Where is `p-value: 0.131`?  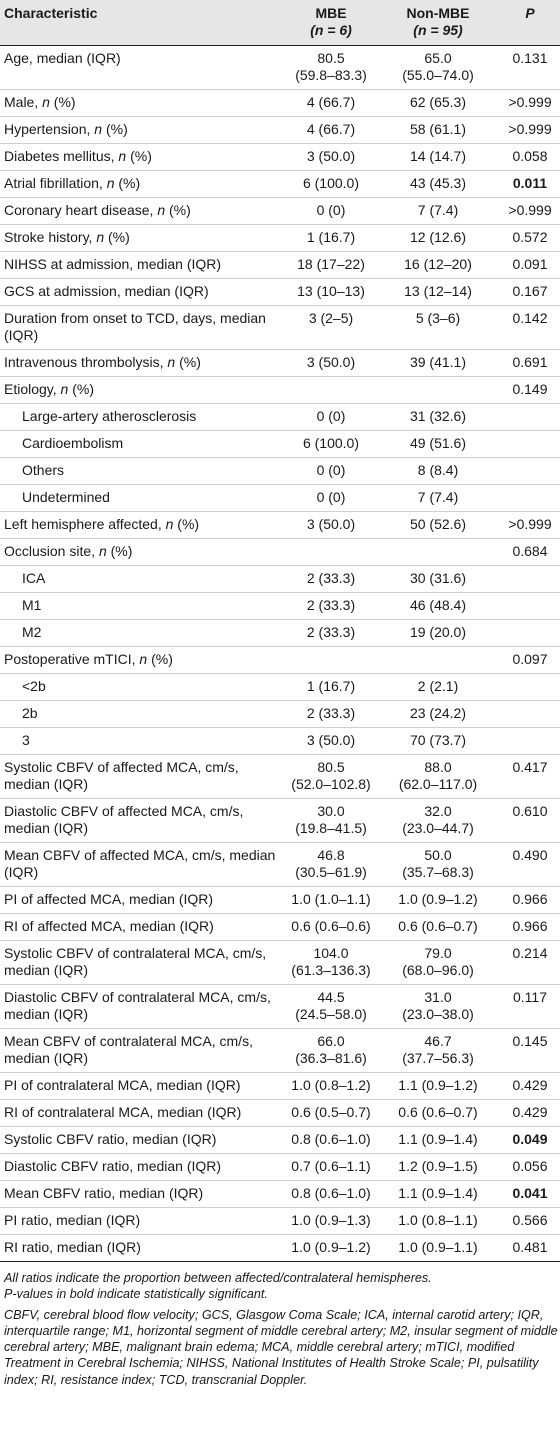
p-value: 0.131 is located at coordinates (530, 67).